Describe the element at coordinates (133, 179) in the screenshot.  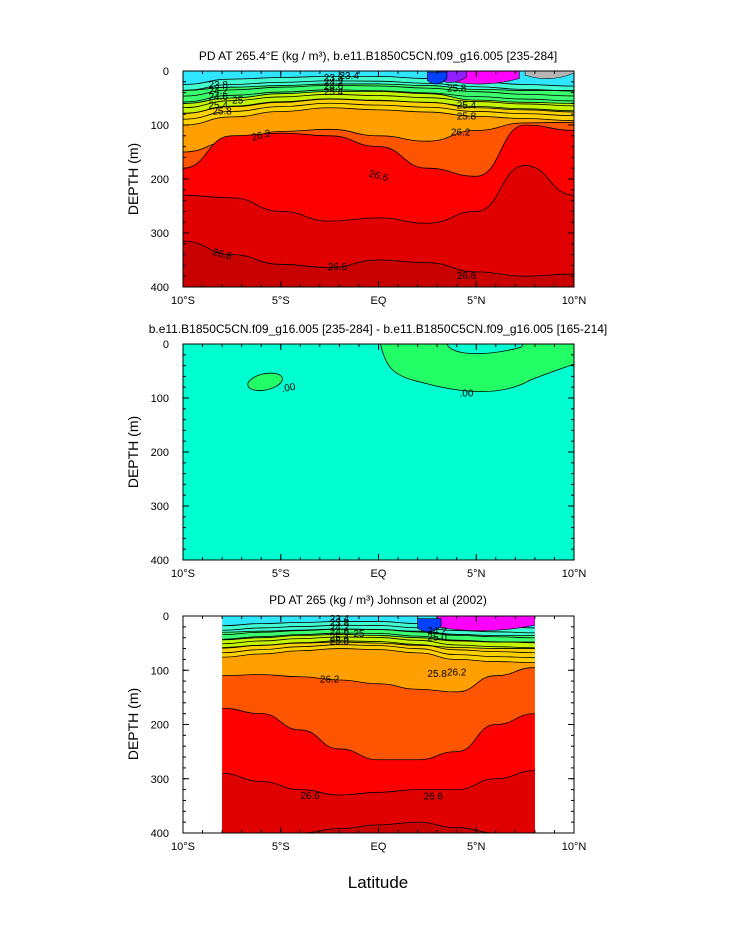
I see `panel-1-ylabel: DEPTH (m)` at that location.